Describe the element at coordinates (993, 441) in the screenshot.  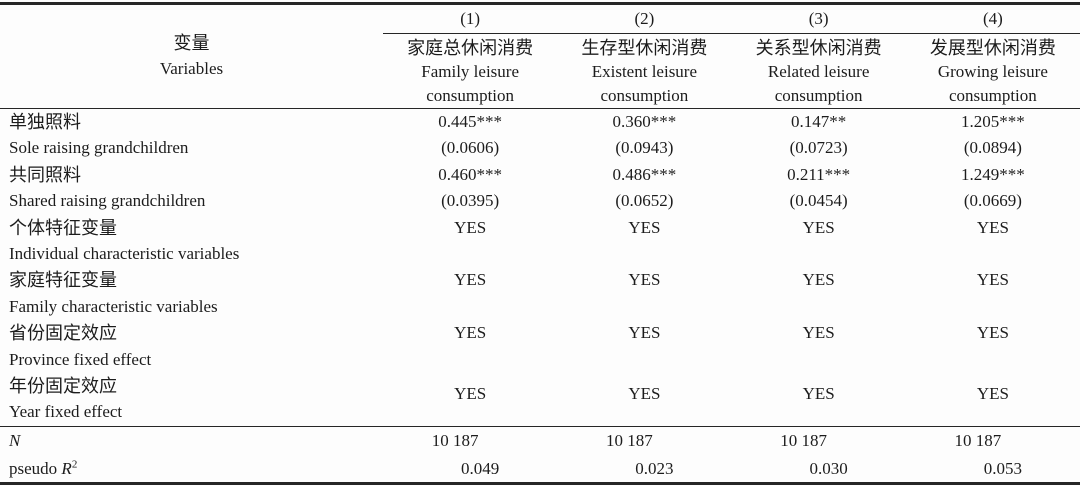
I see `observations-cell: 10 187` at that location.